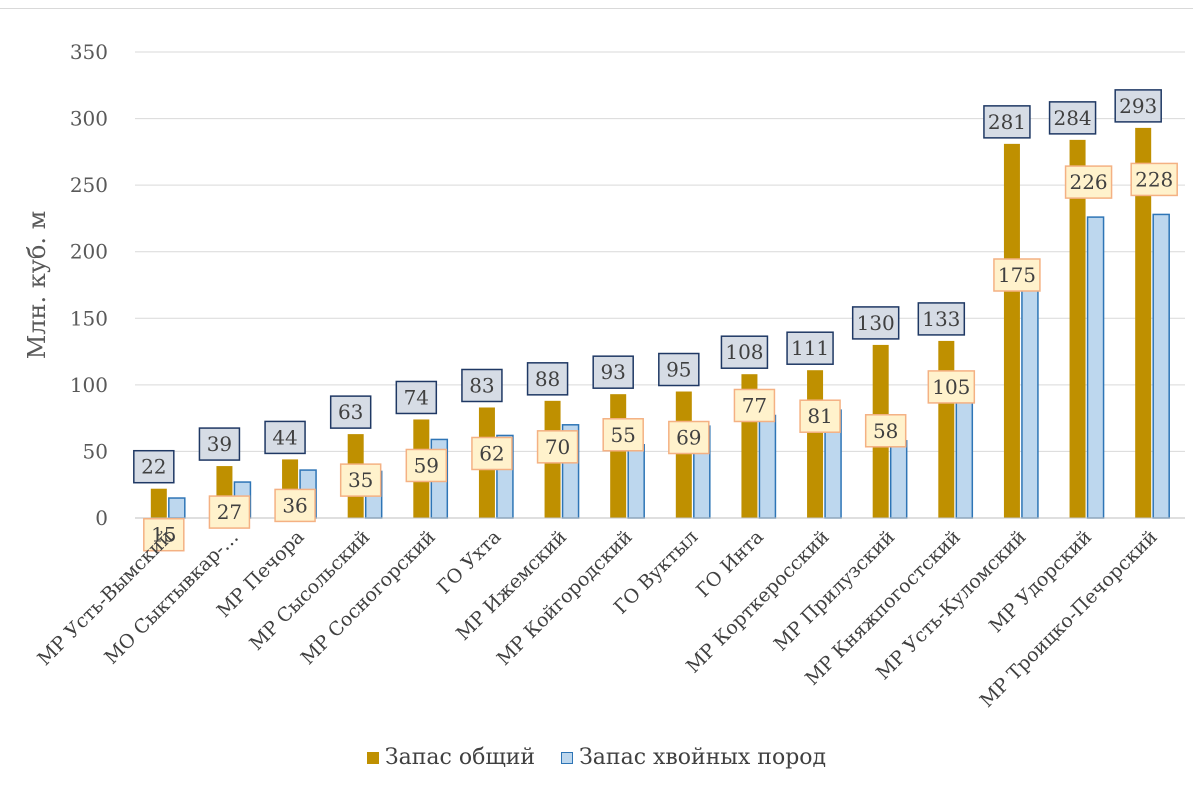  I want to click on data-label-conifer: 69, so click(688, 438).